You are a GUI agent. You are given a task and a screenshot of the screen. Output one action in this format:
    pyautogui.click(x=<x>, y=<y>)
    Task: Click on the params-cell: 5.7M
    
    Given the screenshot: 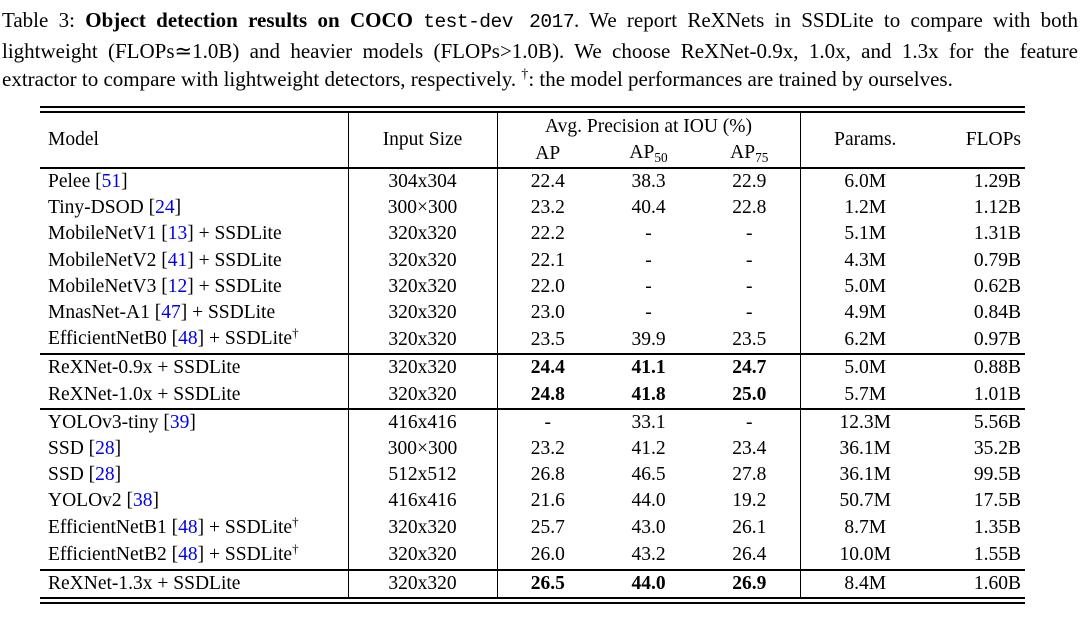 What is the action you would take?
    pyautogui.click(x=865, y=395)
    